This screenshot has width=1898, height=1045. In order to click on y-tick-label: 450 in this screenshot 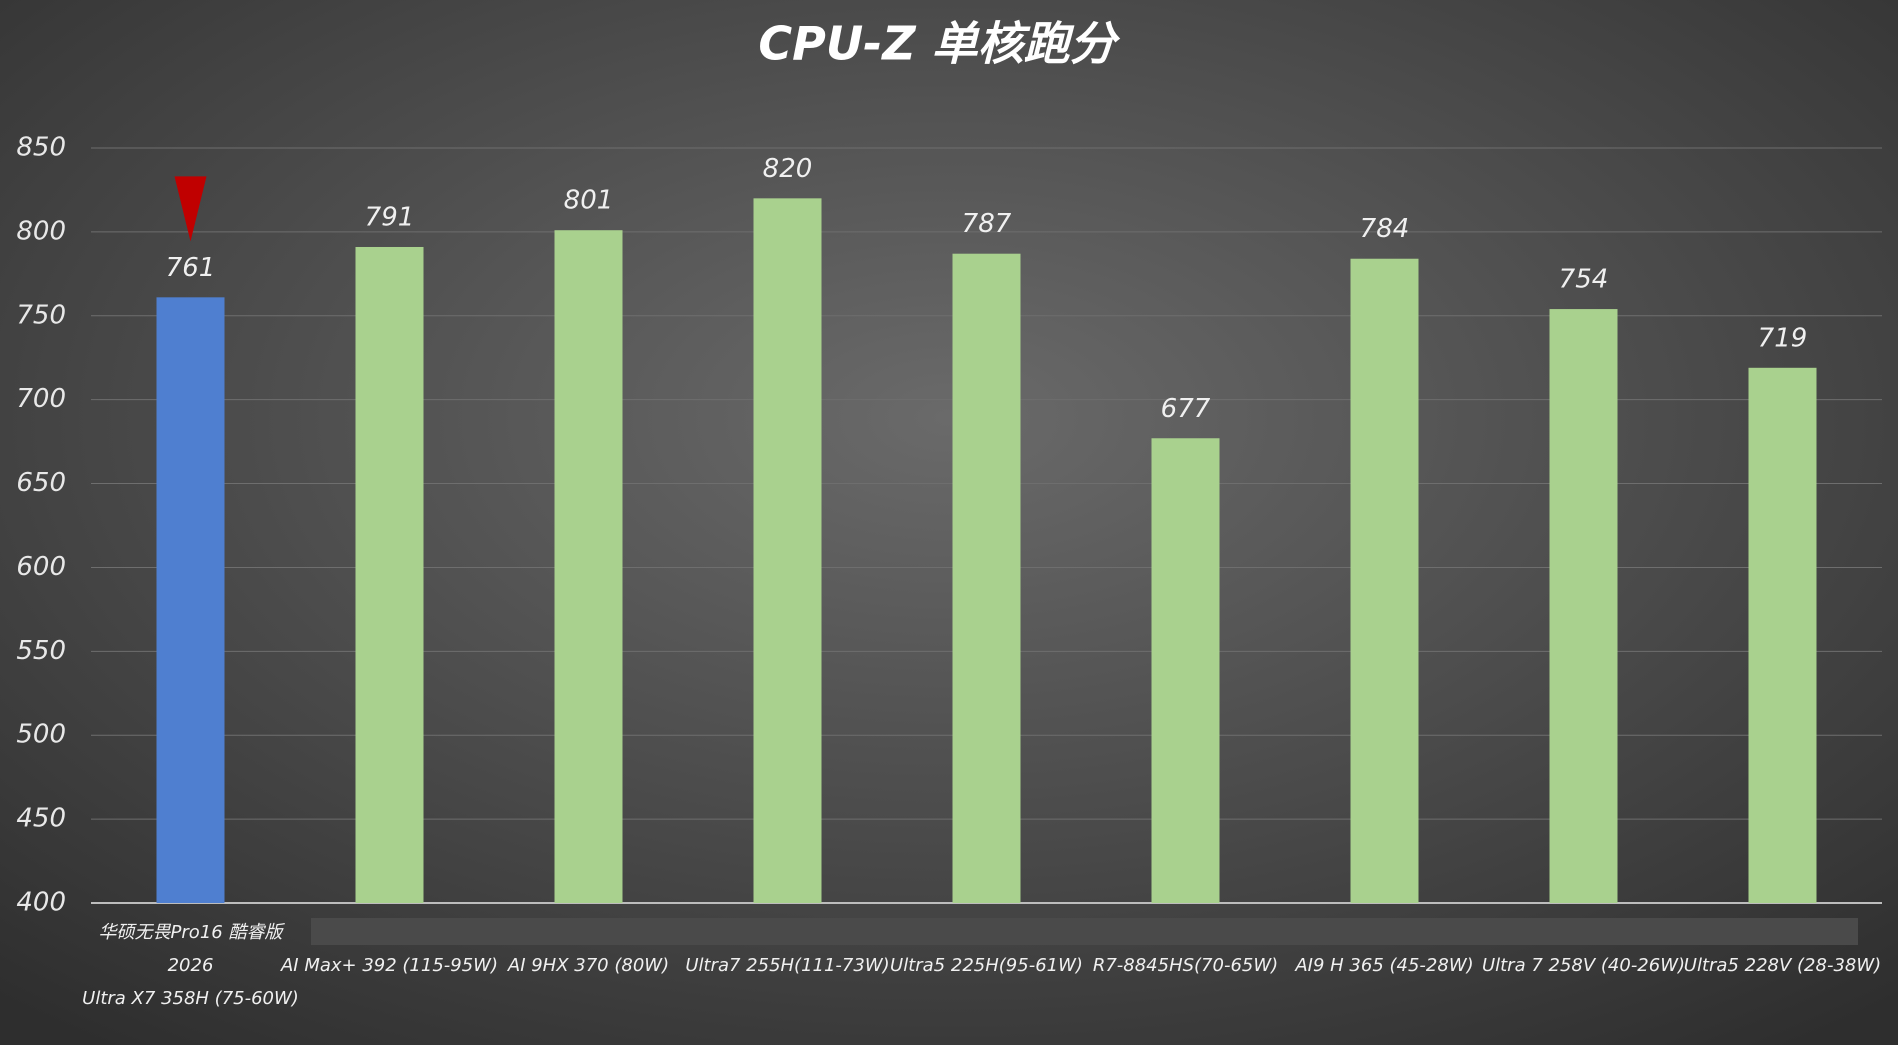, I will do `click(41, 819)`.